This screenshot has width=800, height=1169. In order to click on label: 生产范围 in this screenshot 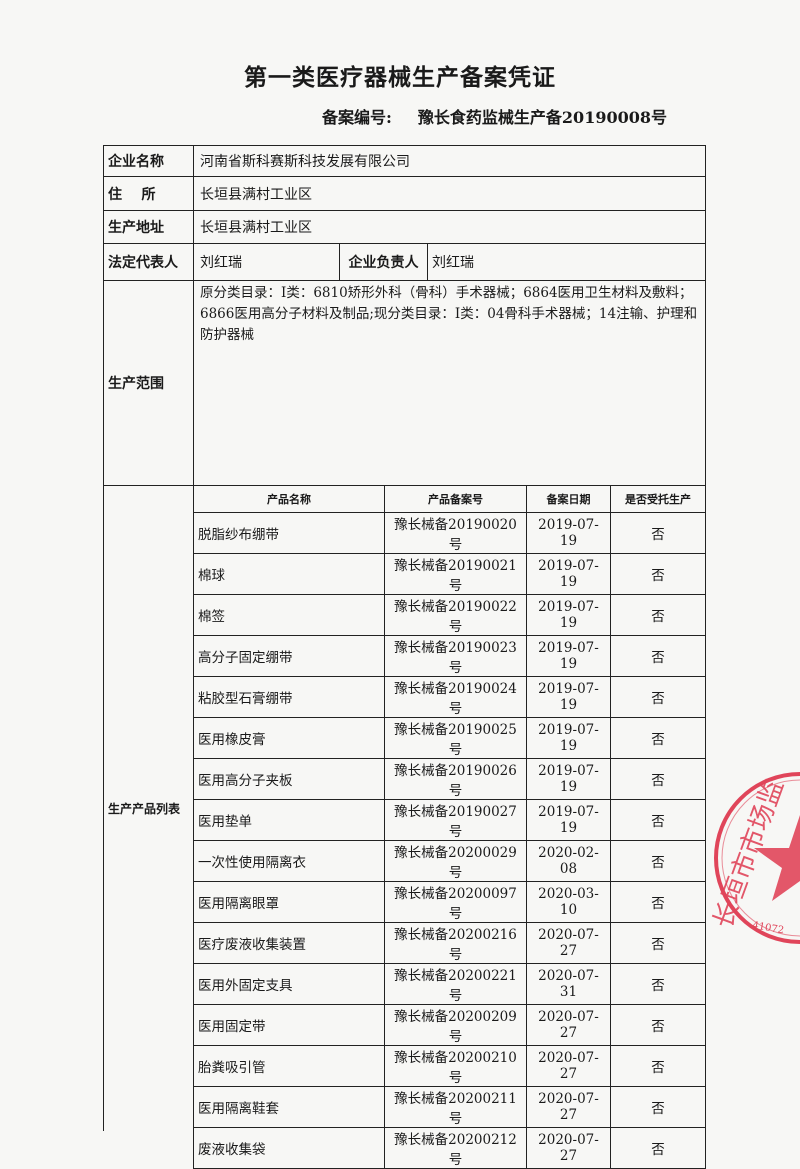, I will do `click(149, 383)`.